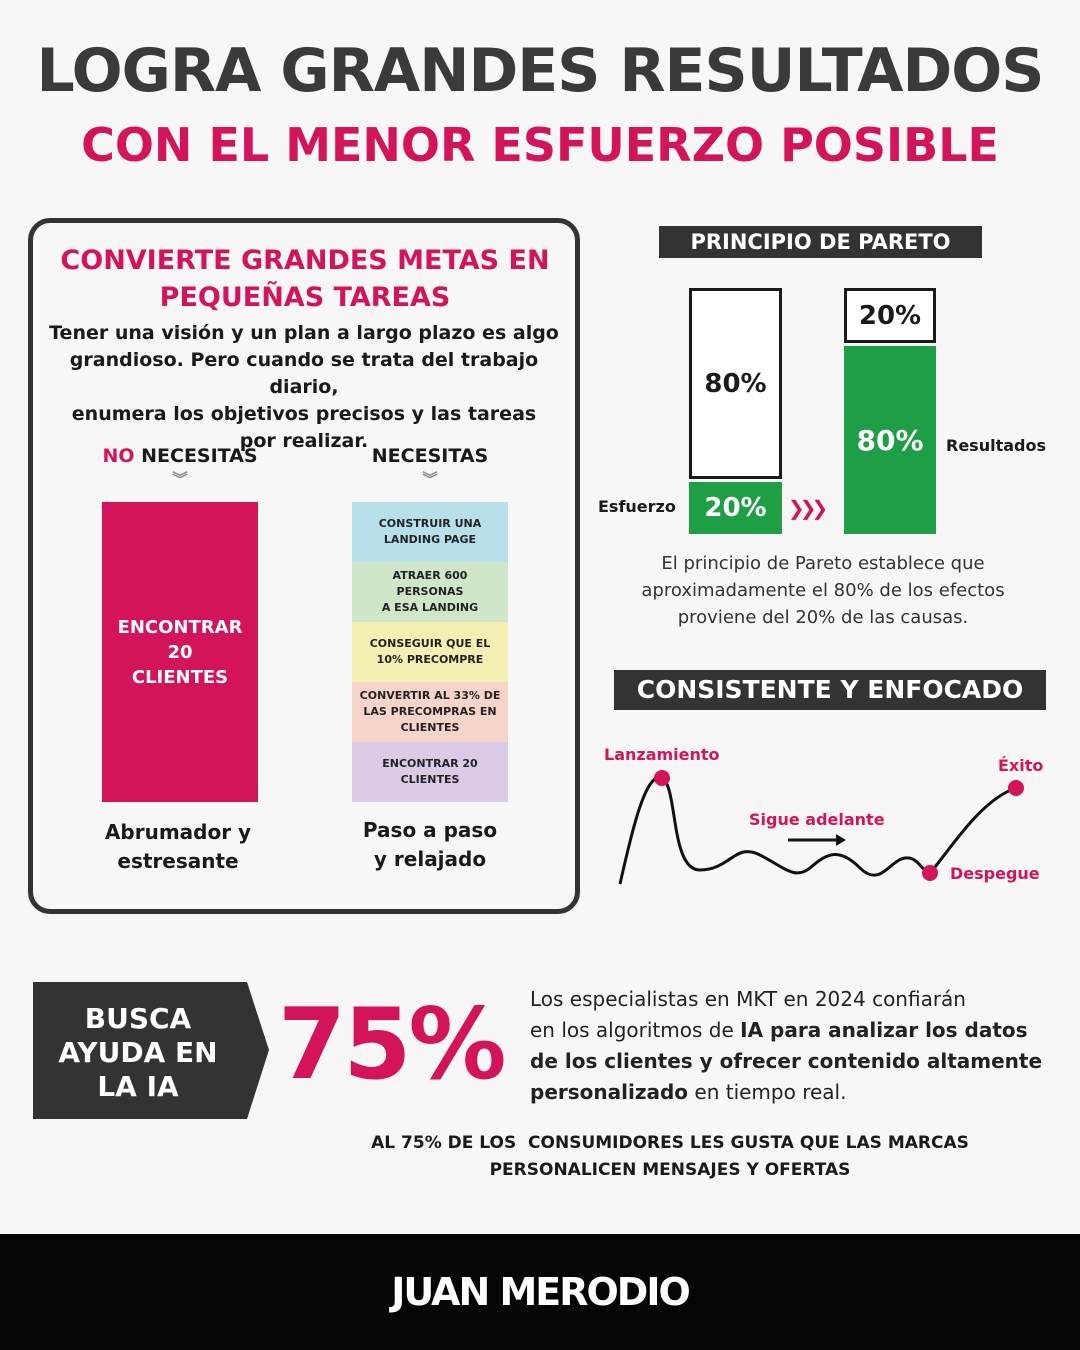  Describe the element at coordinates (430, 652) in the screenshot. I see `task-item: CONSEGUIR QUE EL 10% PRECOMPRE` at that location.